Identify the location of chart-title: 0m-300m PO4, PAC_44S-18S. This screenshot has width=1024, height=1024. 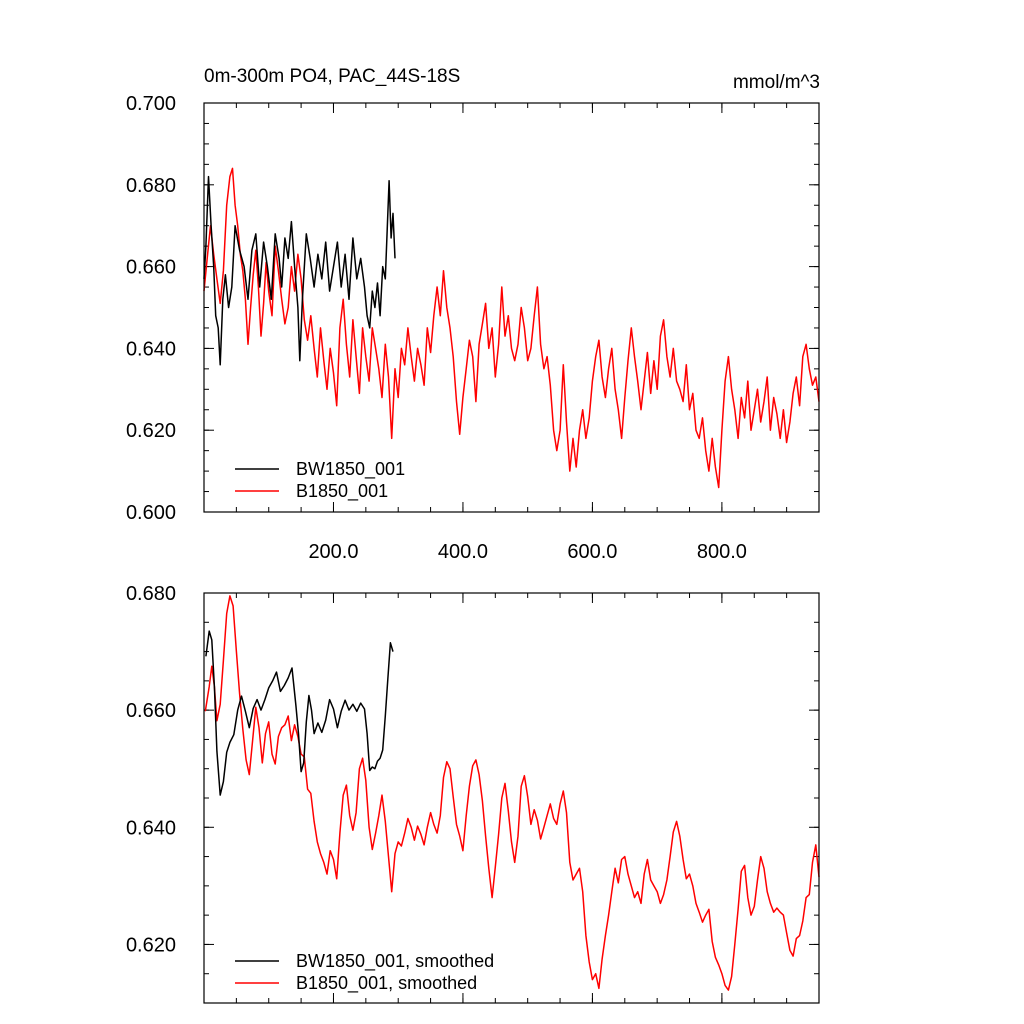
(332, 76).